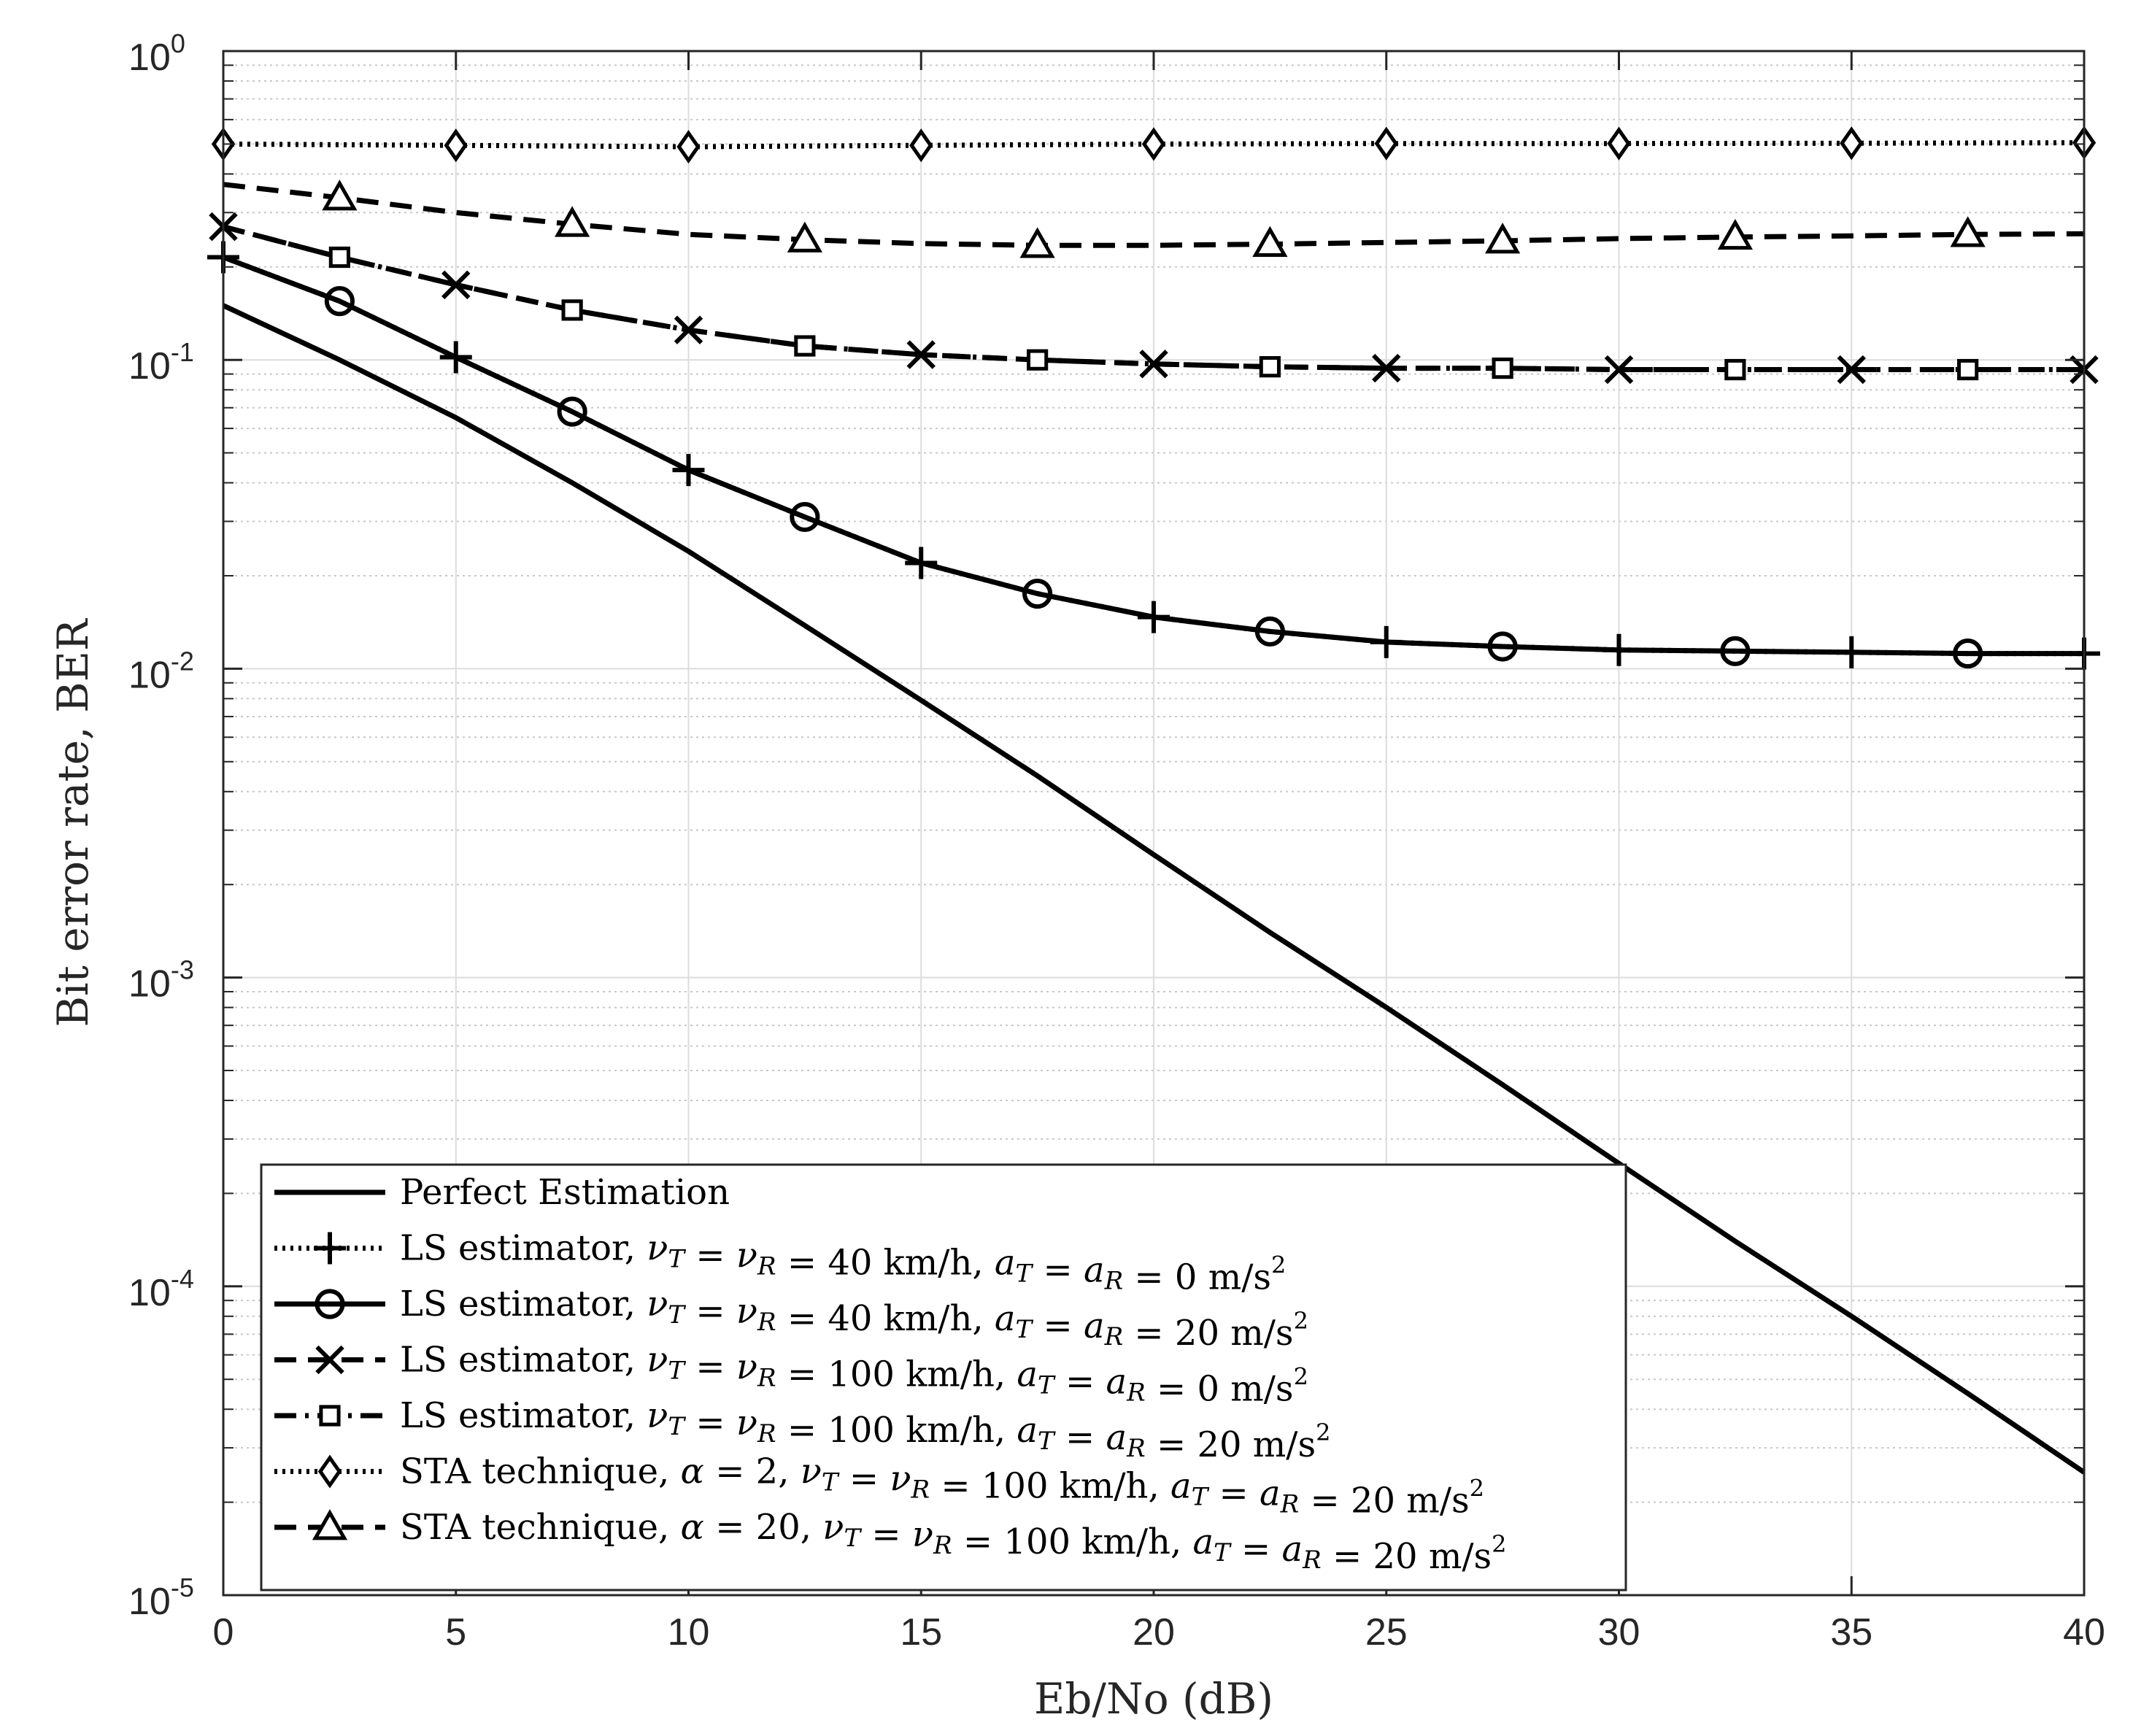 The height and width of the screenshot is (1736, 2133). Describe the element at coordinates (1154, 1632) in the screenshot. I see `x-tick-label: 20` at that location.